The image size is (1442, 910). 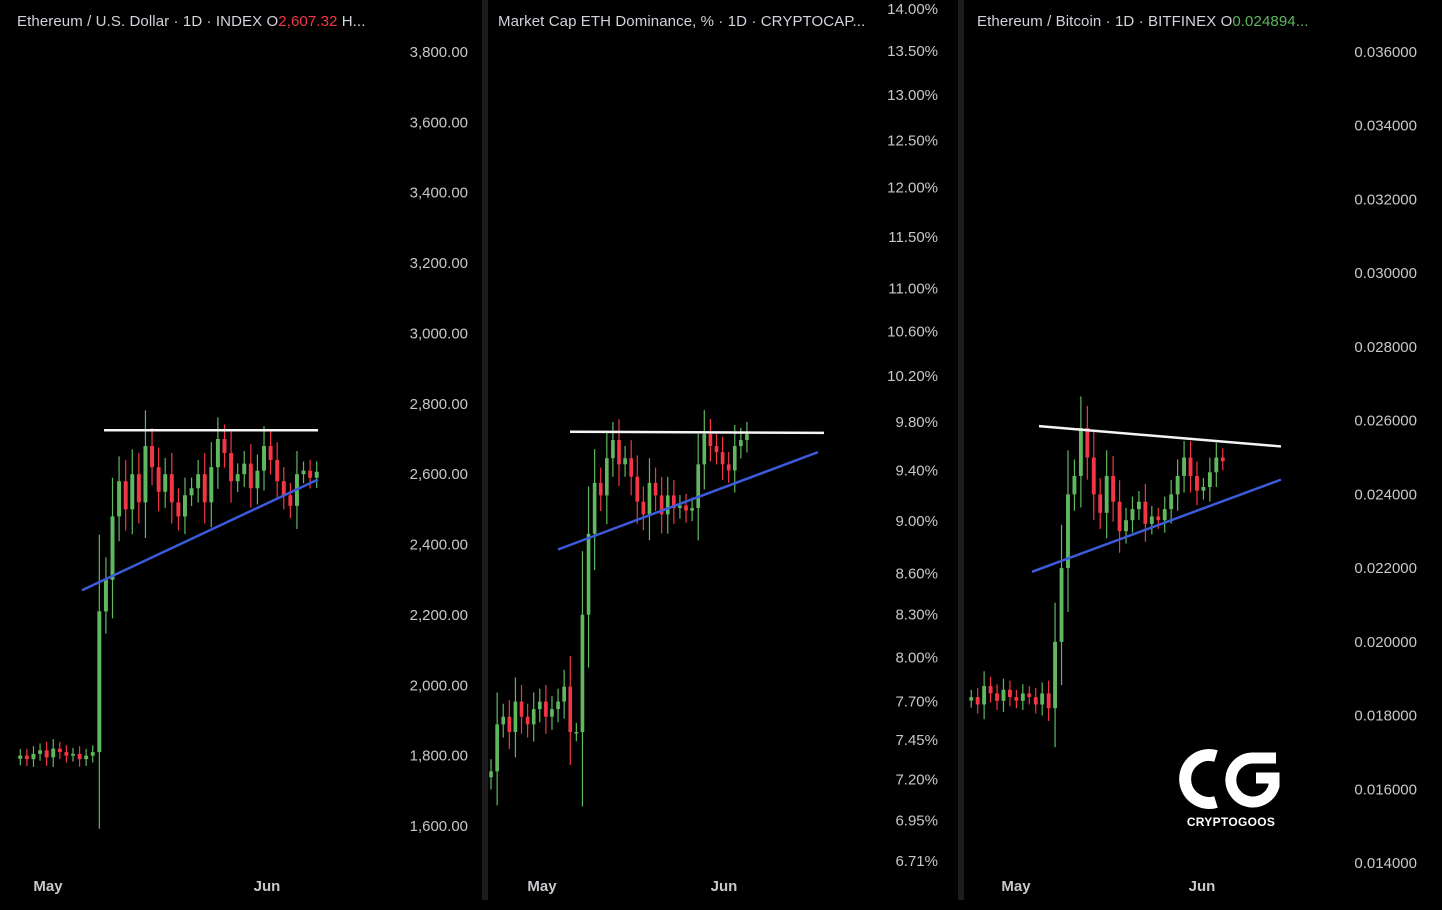 What do you see at coordinates (912, 140) in the screenshot?
I see `y-tick-label: 12.50%` at bounding box center [912, 140].